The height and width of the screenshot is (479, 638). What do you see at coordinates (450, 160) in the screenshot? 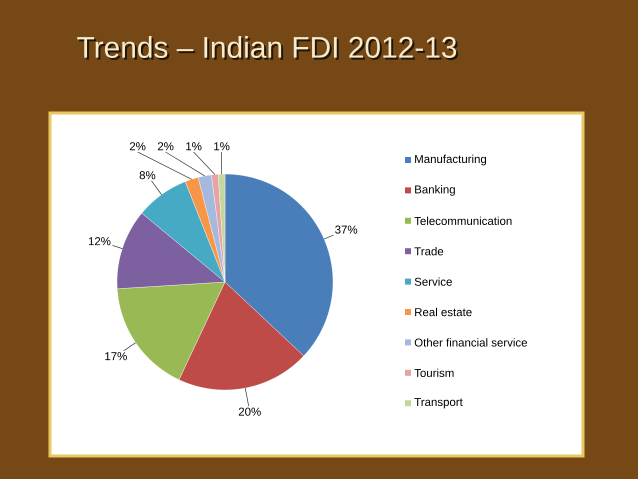
I see `legend-label: Manufacturing` at bounding box center [450, 160].